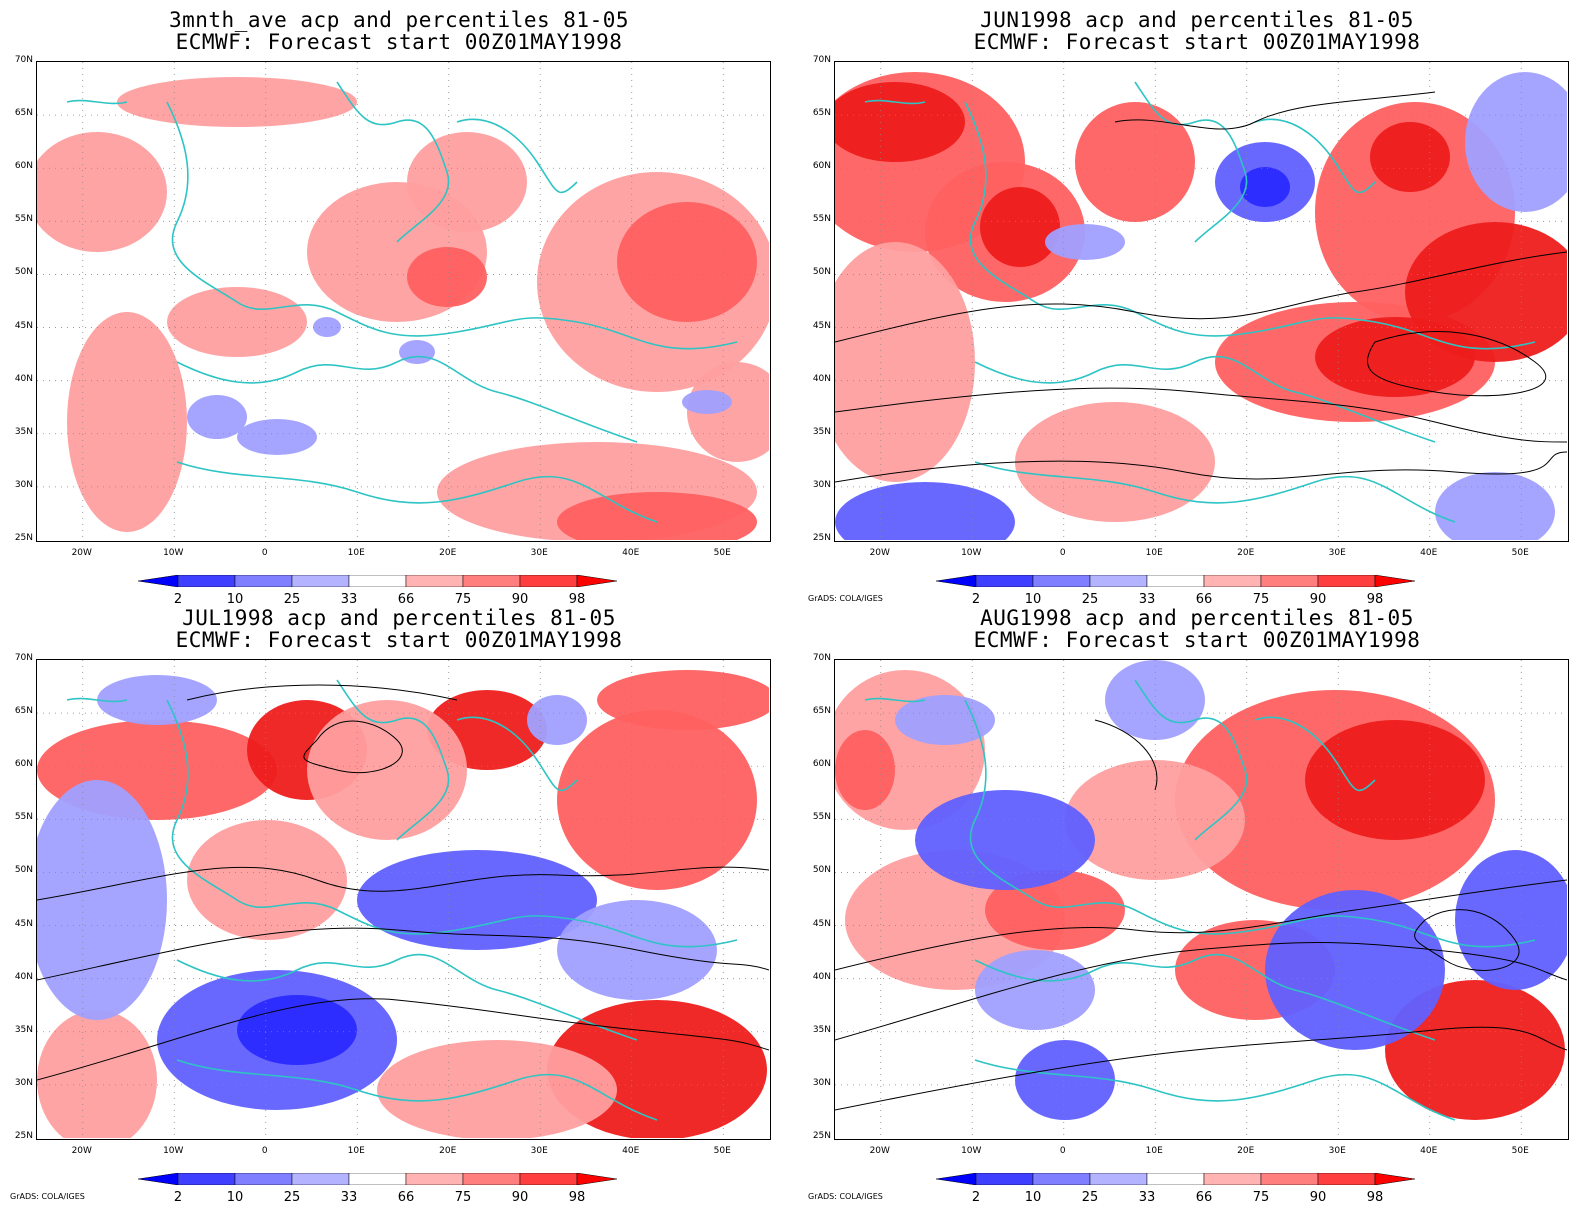 The height and width of the screenshot is (1205, 1596). What do you see at coordinates (1395, 581) in the screenshot?
I see `colorbar-max-arrow` at bounding box center [1395, 581].